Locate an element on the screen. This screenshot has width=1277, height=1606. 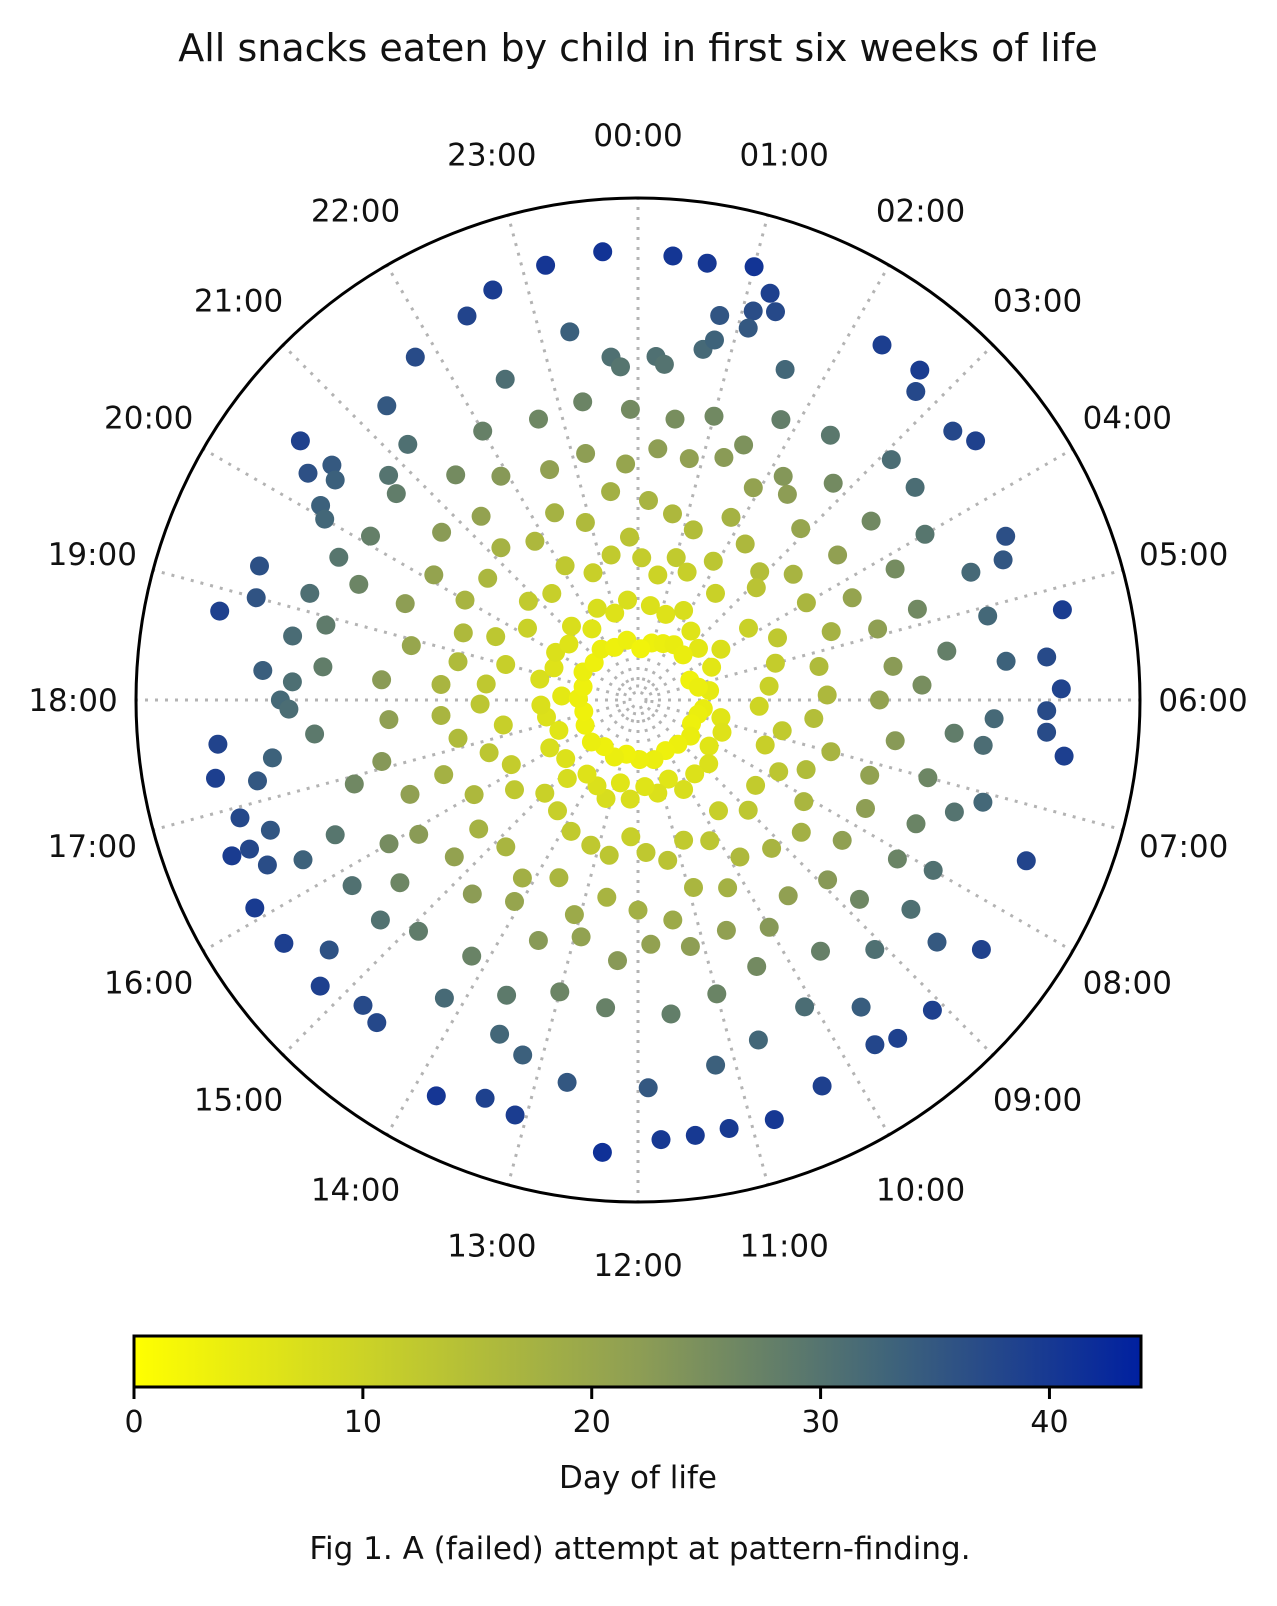
hour-tick-label: 21:00 is located at coordinates (238, 302).